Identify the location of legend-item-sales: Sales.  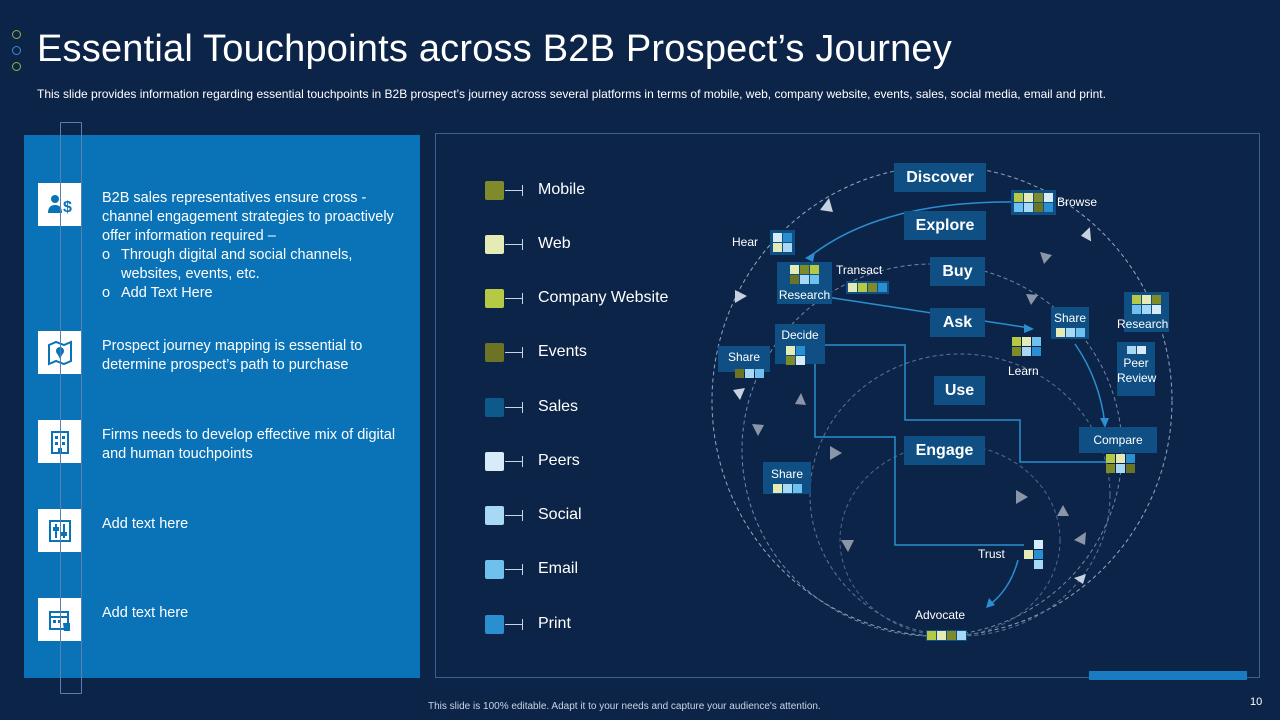
(585, 410).